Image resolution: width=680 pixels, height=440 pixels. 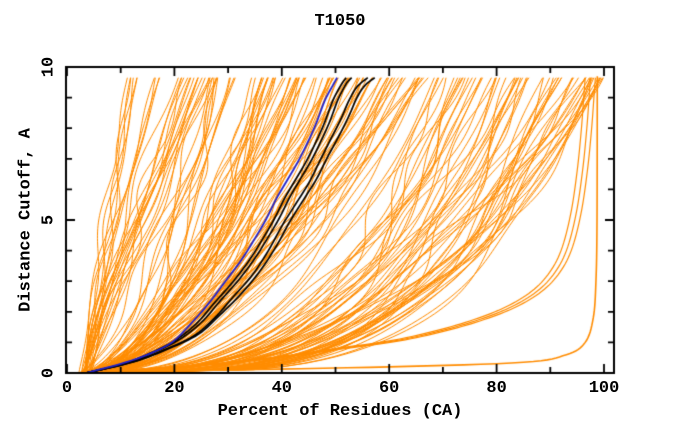 What do you see at coordinates (340, 21) in the screenshot?
I see `chart-title: T1050` at bounding box center [340, 21].